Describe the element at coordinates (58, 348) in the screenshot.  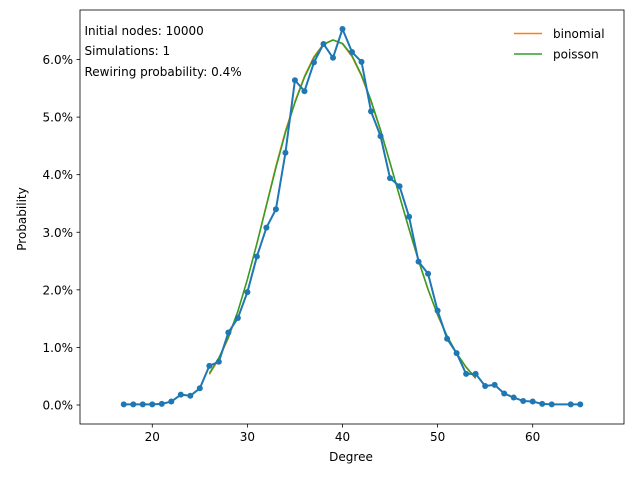
I see `y-tick-label: 1.0%` at that location.